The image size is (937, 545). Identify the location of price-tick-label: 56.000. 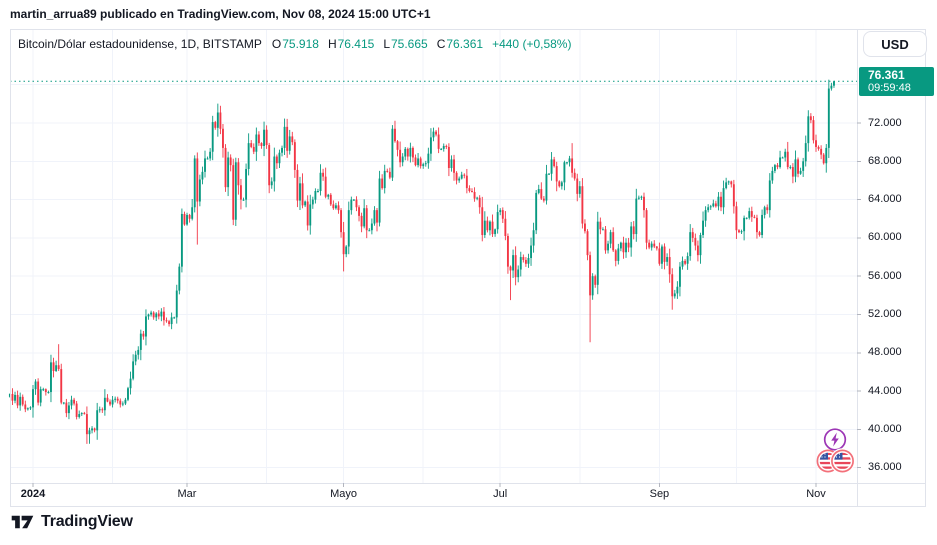
(885, 275).